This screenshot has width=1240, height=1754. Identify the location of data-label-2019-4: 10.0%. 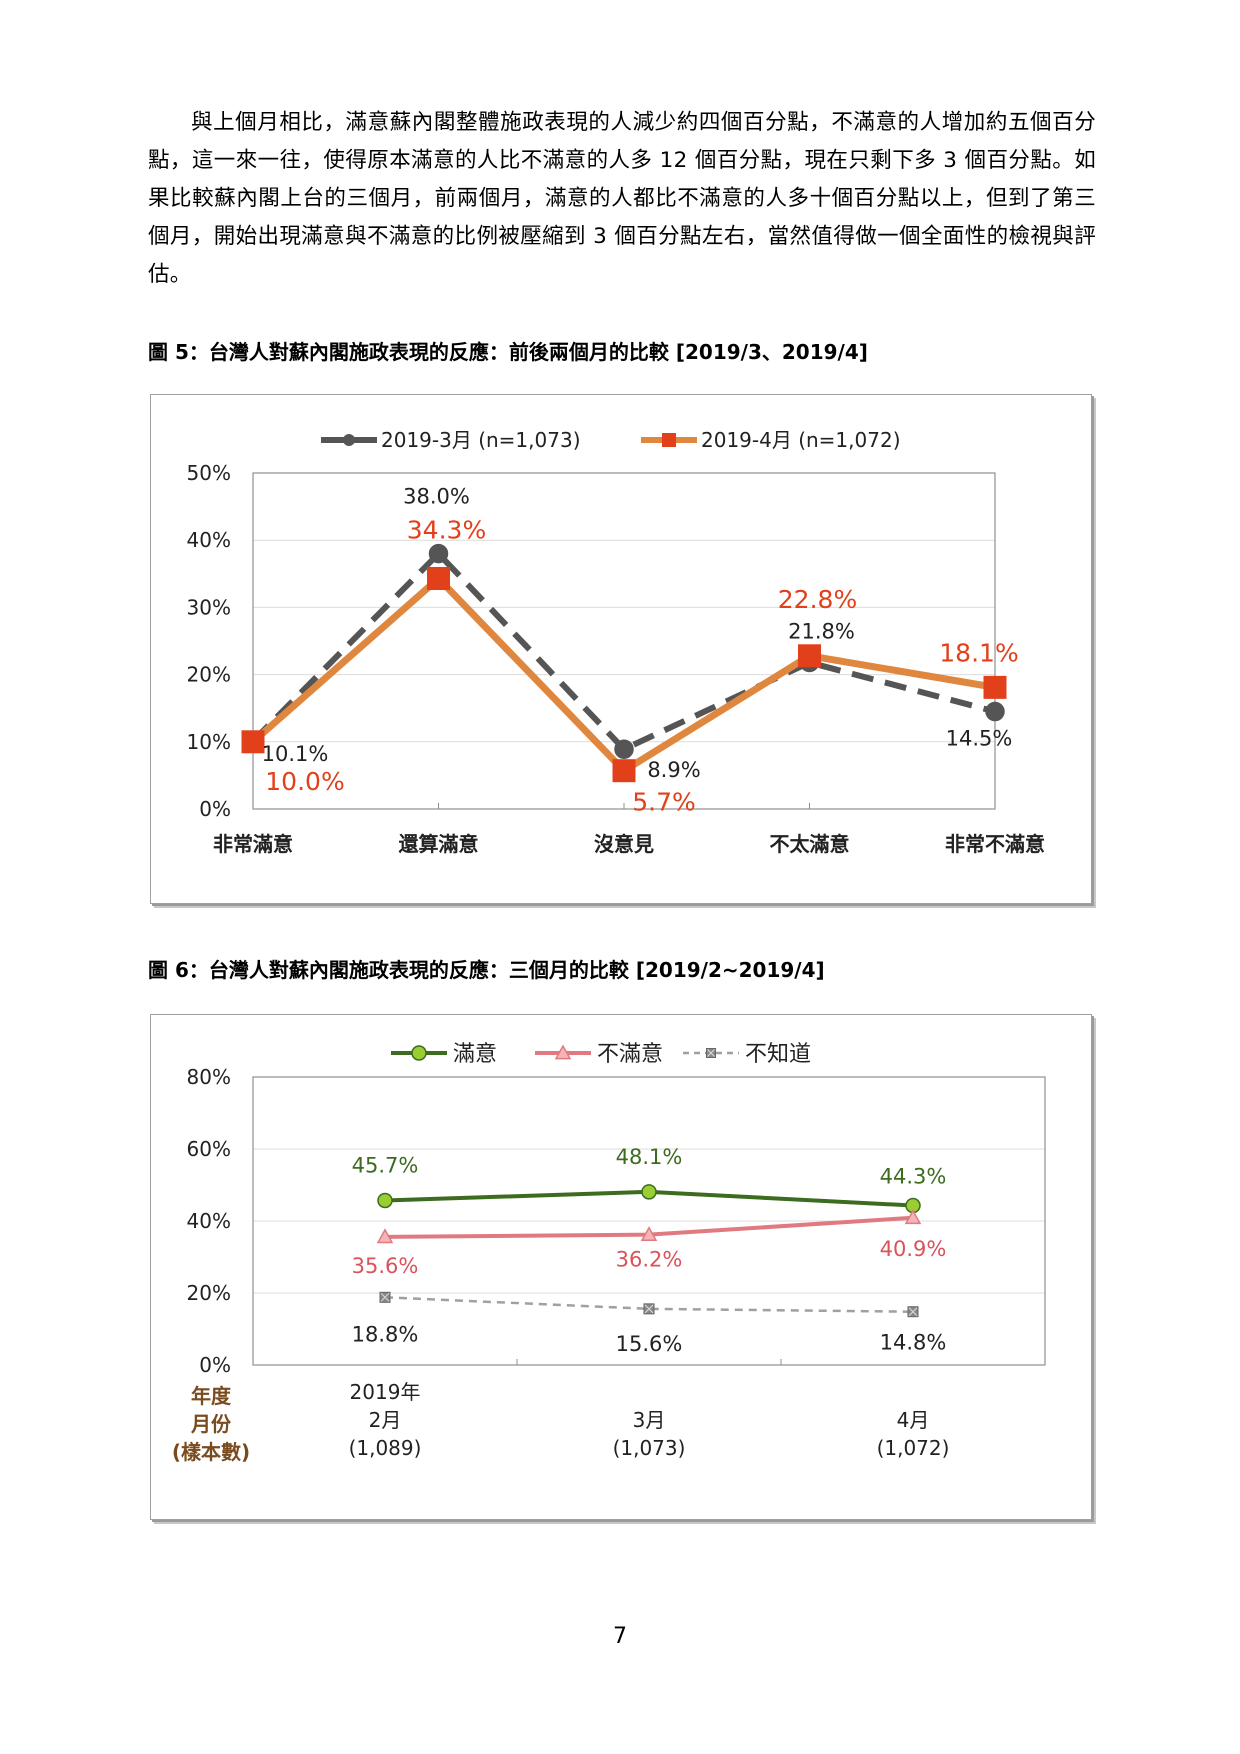
(304, 781).